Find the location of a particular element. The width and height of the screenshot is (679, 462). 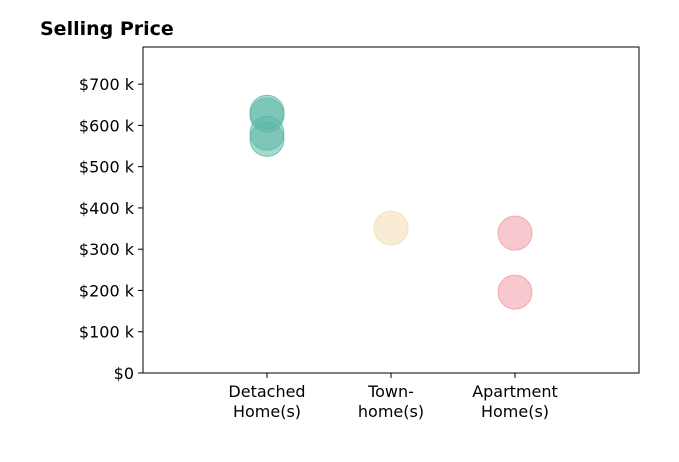

y-tick-label: $200 k is located at coordinates (107, 290).